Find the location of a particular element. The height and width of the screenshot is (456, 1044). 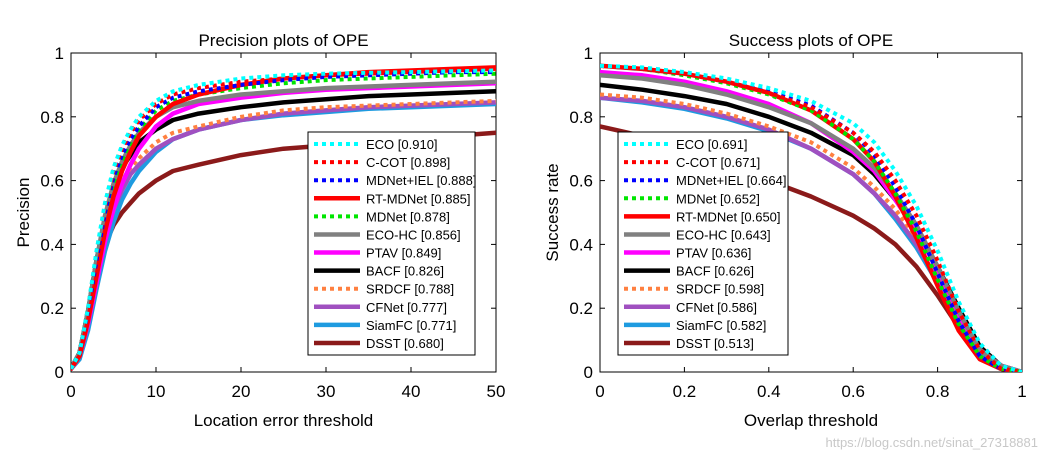

y-axis-label: Precision is located at coordinates (23, 213).